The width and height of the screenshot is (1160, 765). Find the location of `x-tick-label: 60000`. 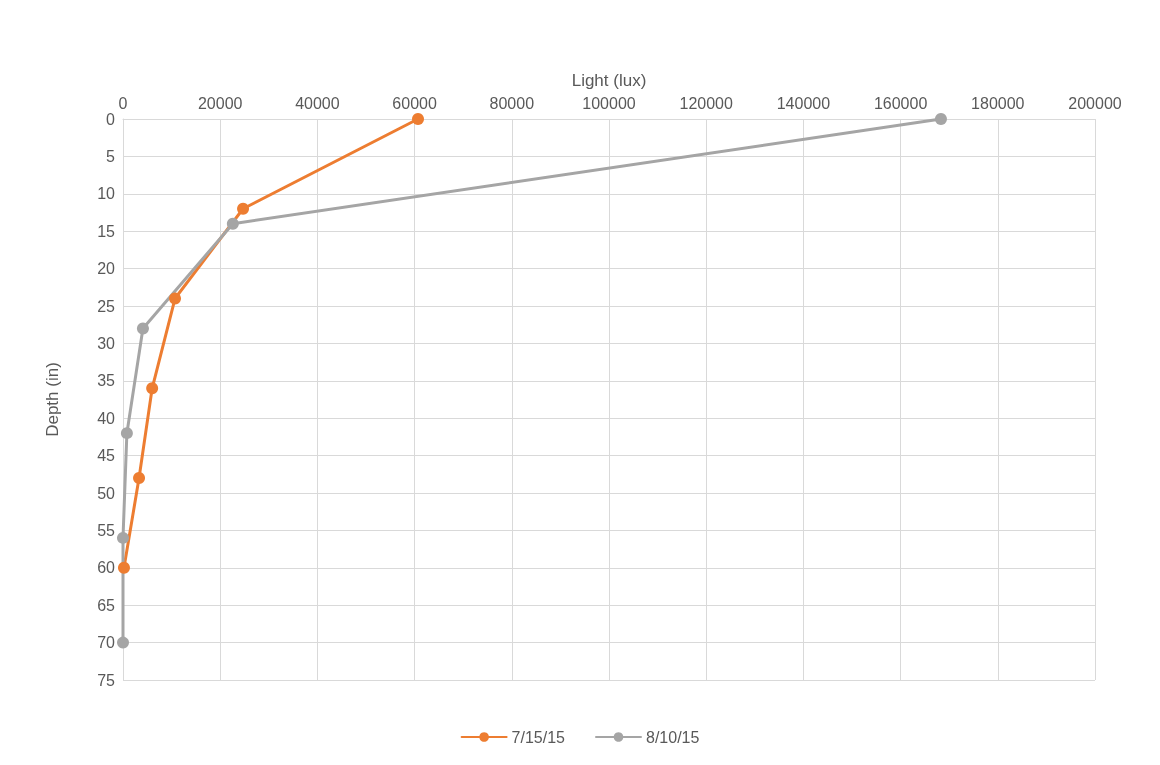

x-tick-label: 60000 is located at coordinates (414, 103).